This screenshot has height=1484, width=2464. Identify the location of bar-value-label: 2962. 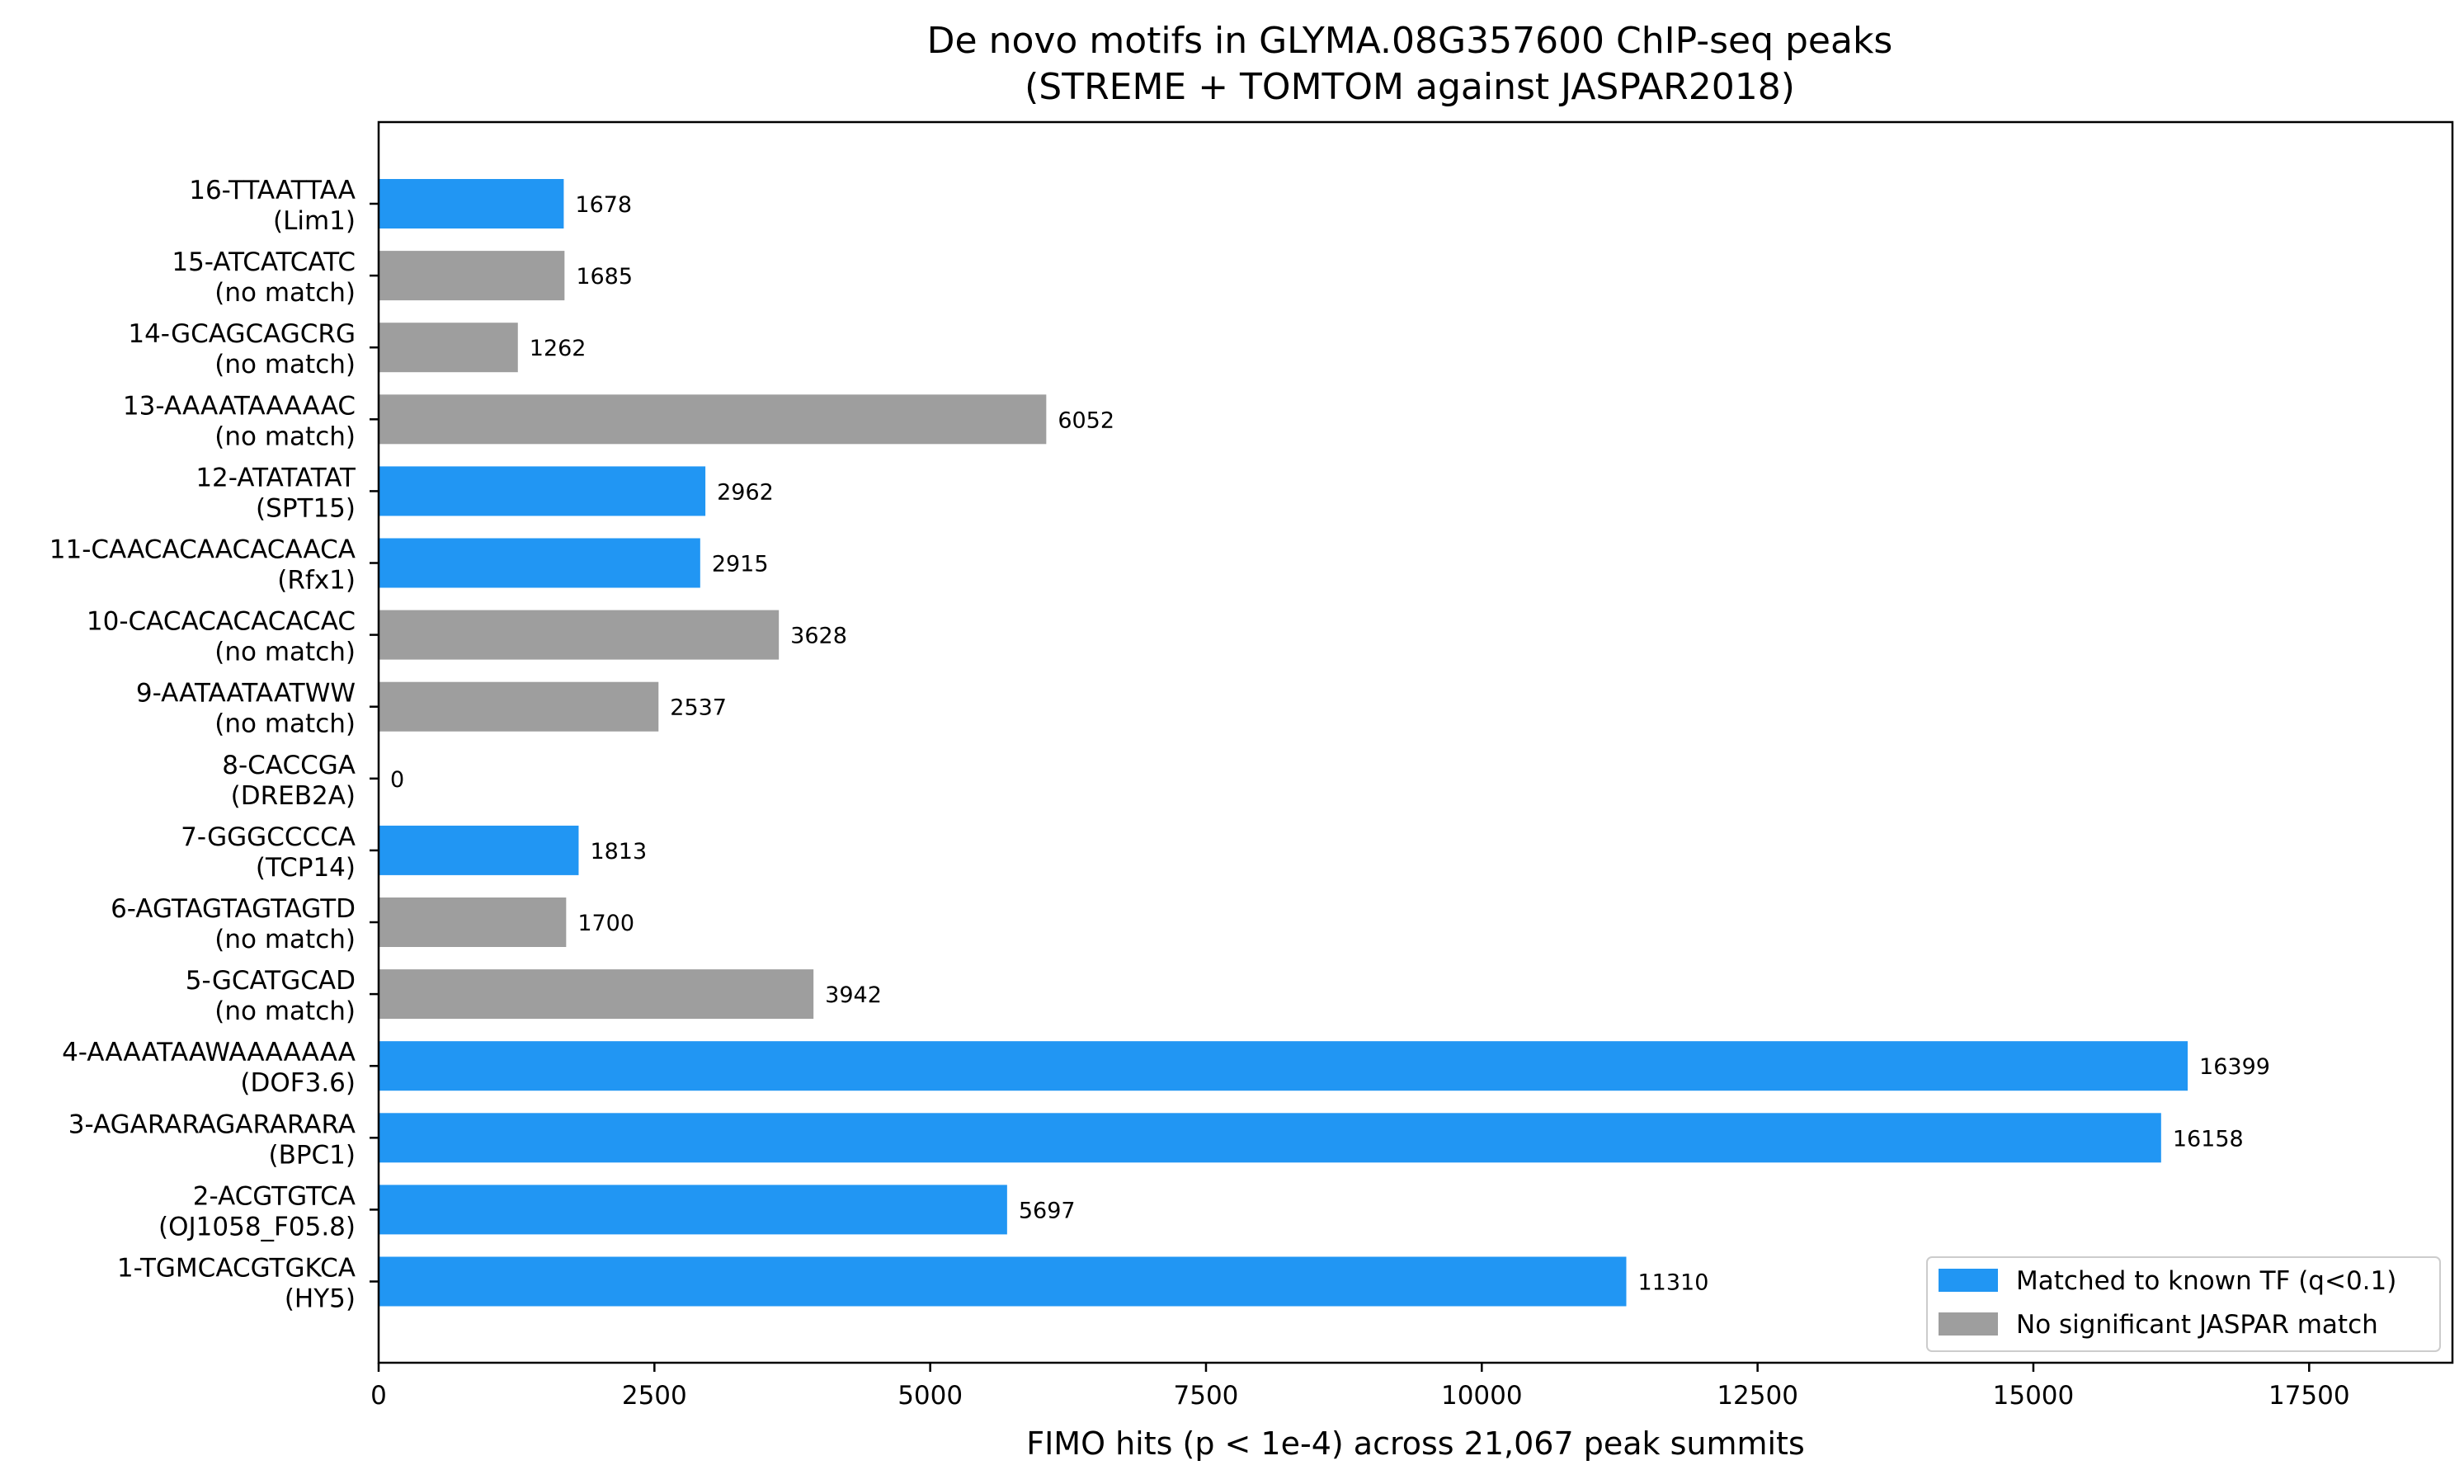
(745, 492).